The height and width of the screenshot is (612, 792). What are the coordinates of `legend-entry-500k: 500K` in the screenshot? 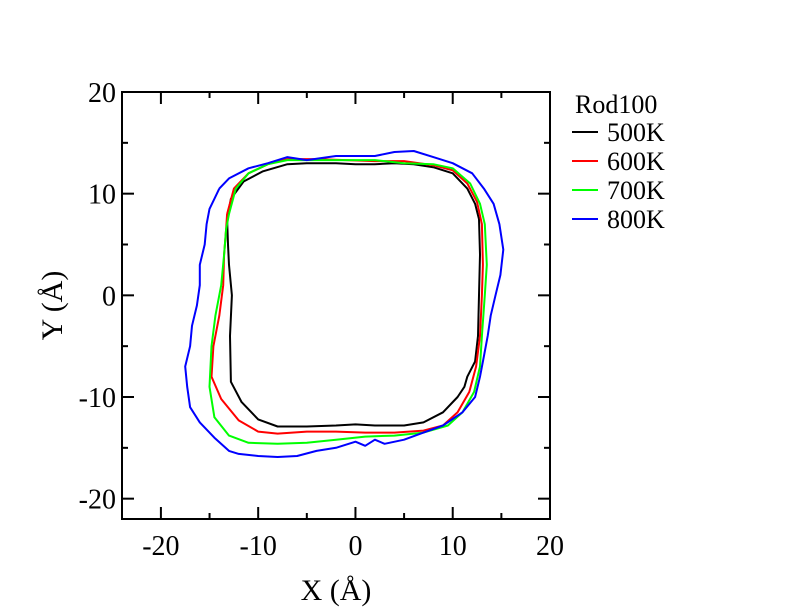 It's located at (636, 132).